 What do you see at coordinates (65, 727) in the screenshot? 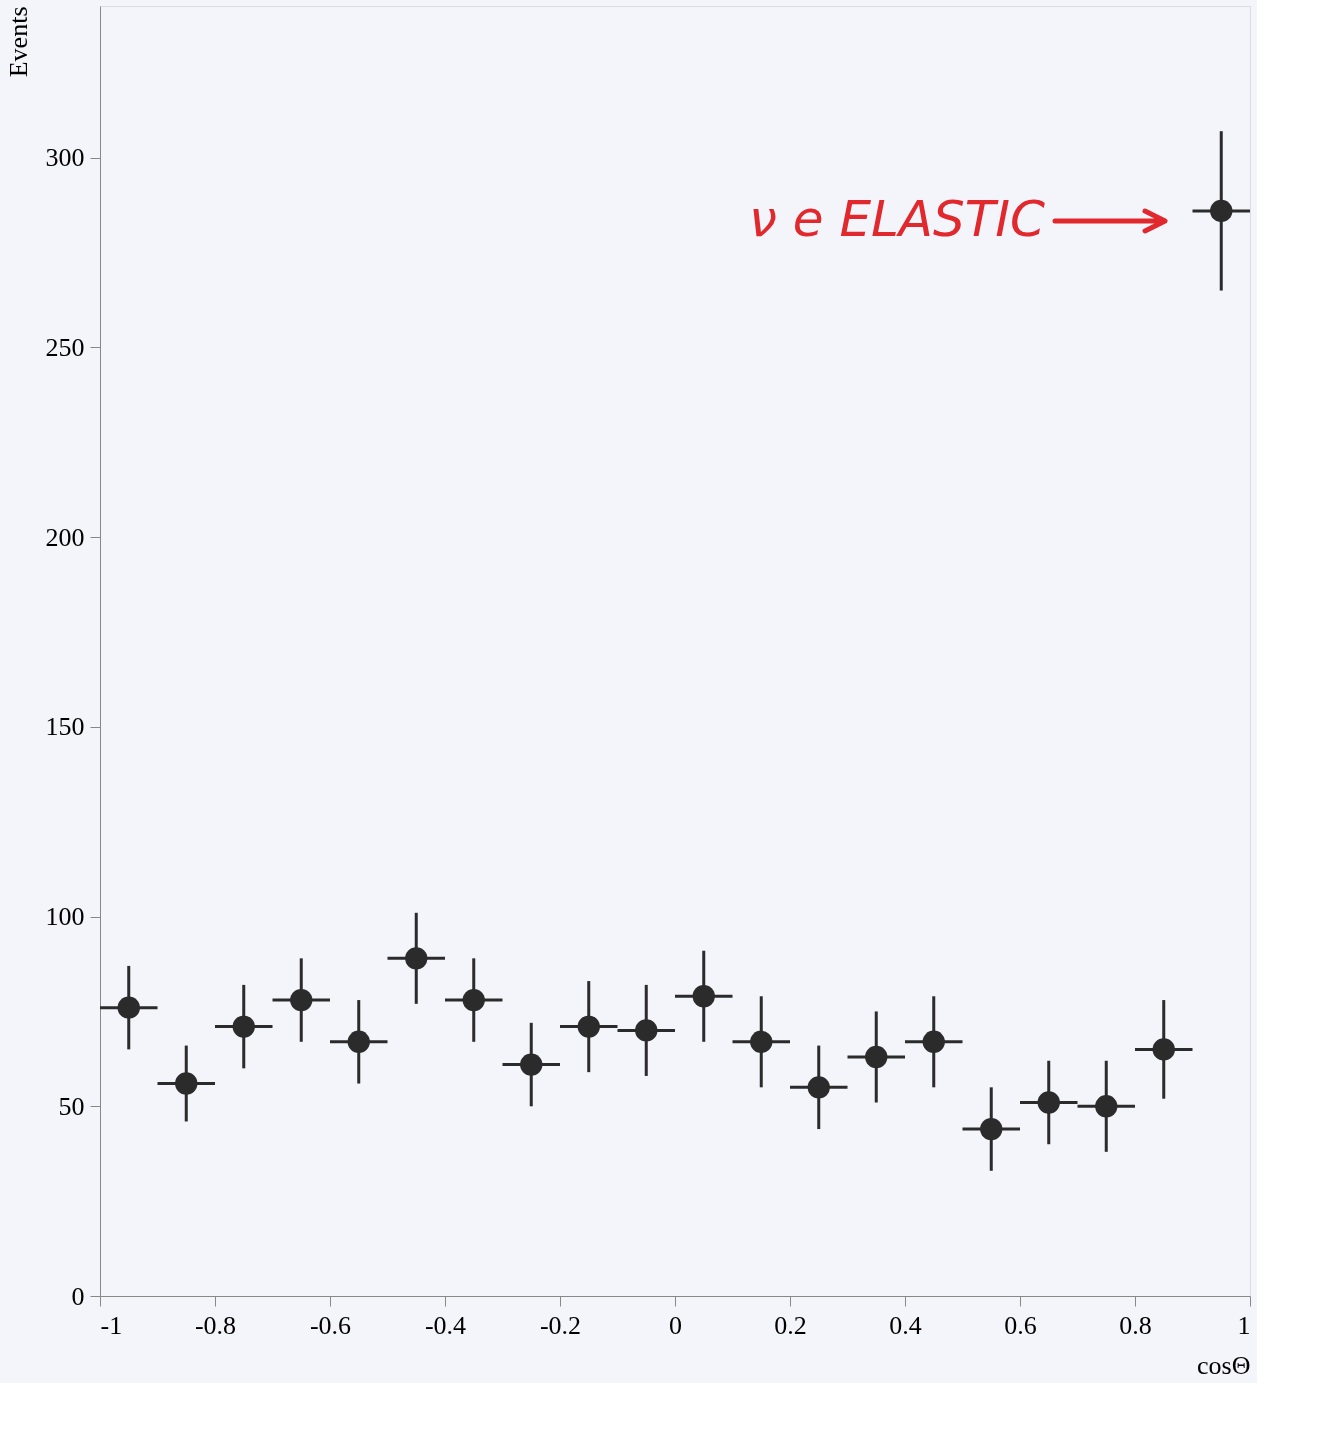
I see `y-tick-label: 150` at bounding box center [65, 727].